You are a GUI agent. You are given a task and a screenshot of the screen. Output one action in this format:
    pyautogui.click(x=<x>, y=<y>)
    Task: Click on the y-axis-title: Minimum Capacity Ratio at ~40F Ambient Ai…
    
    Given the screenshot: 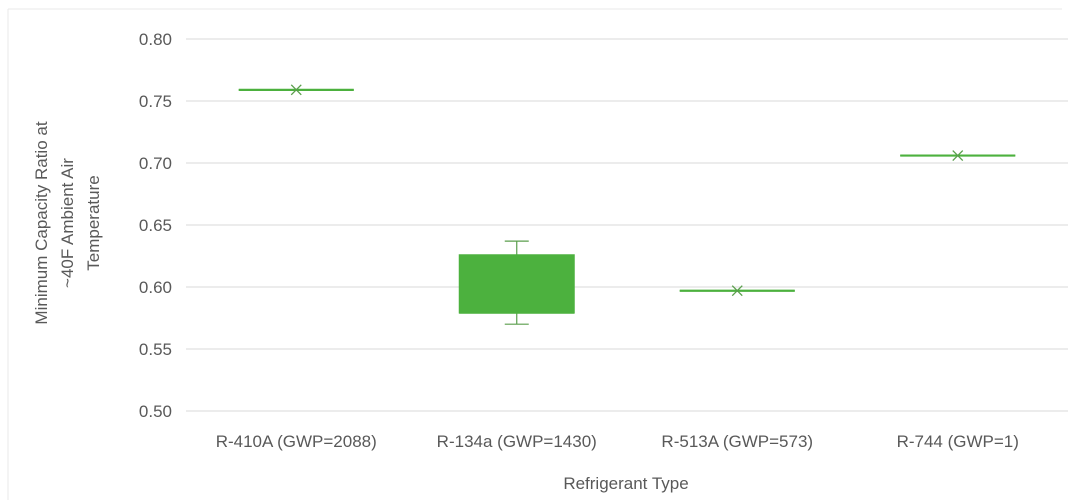 What is the action you would take?
    pyautogui.click(x=67, y=222)
    